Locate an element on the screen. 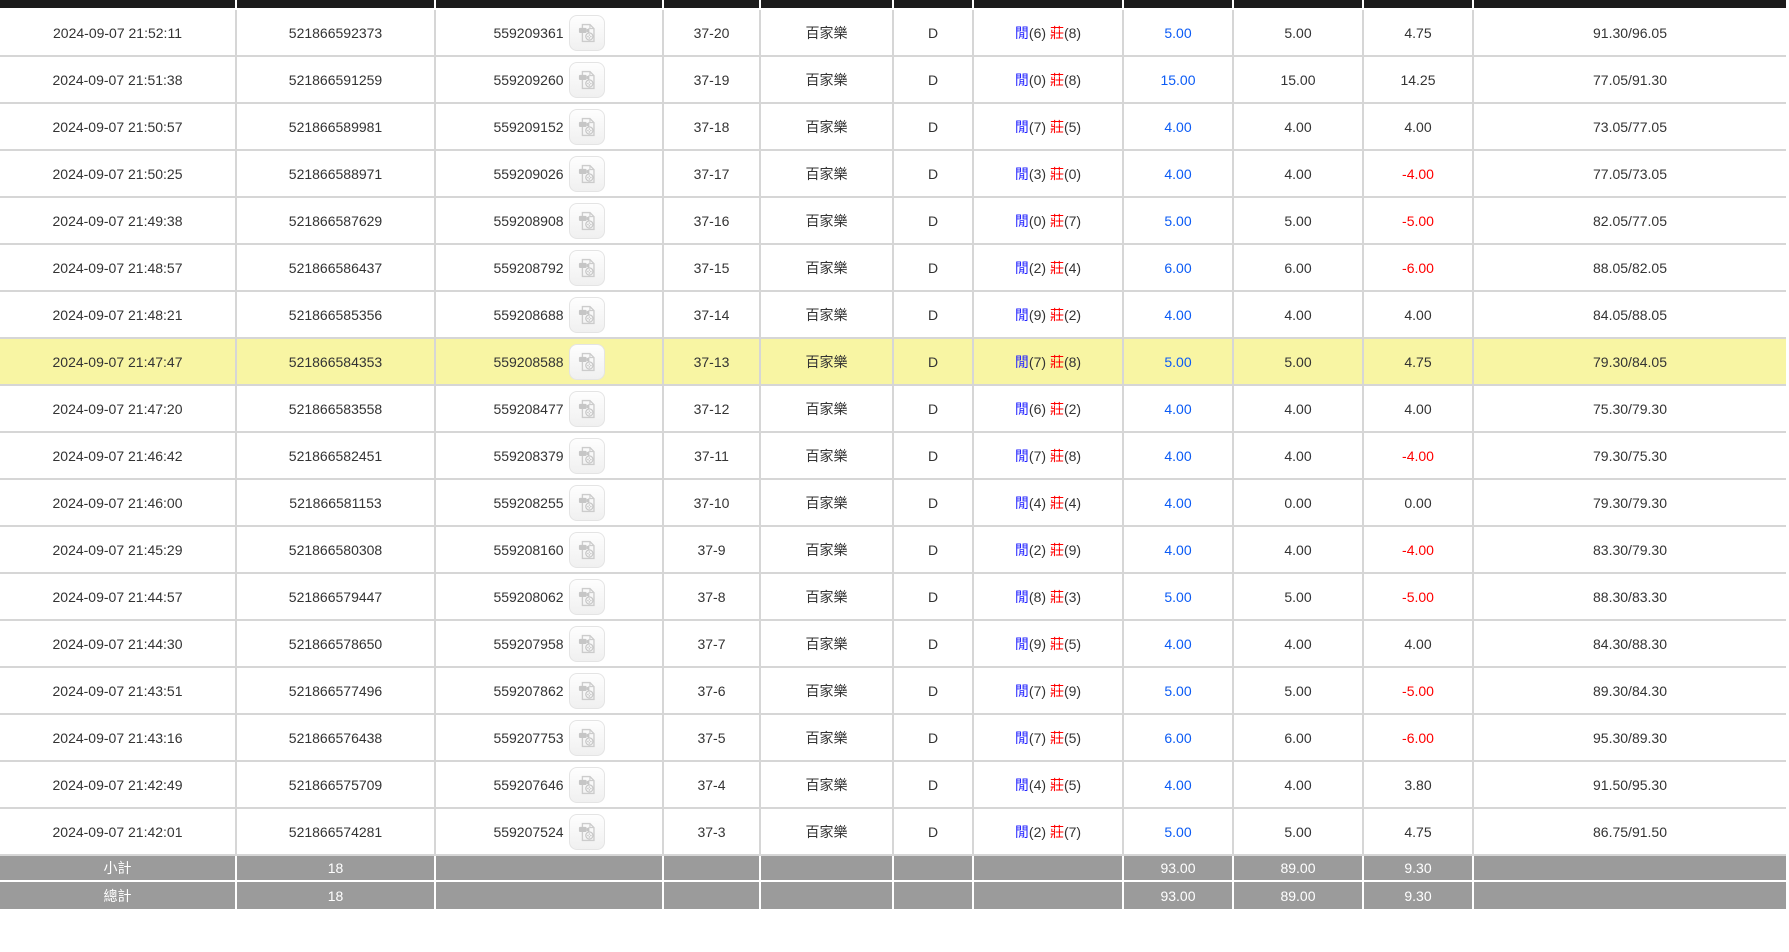 The image size is (1789, 952). cell-valid-bet: 4.00 is located at coordinates (1298, 314).